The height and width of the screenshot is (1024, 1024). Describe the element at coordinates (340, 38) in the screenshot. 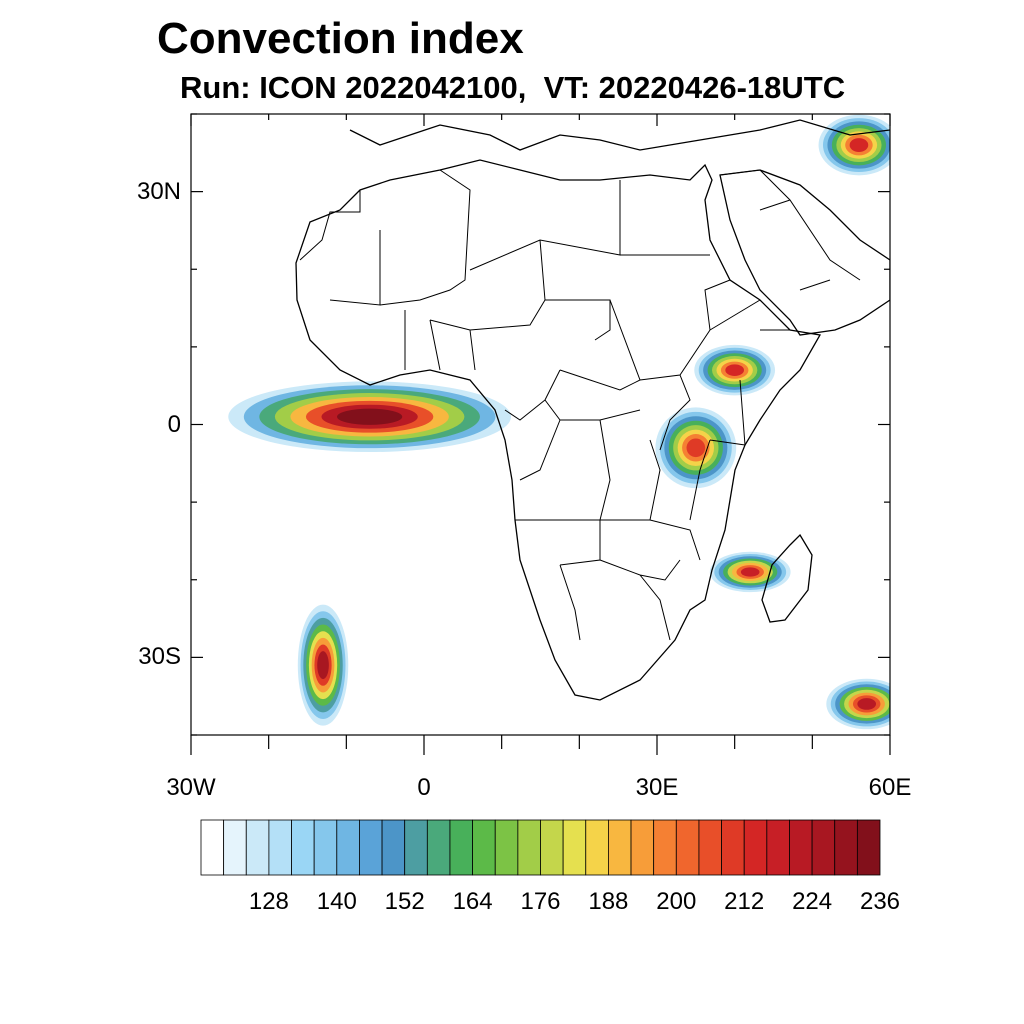

I see `chart-title: Convection index` at that location.